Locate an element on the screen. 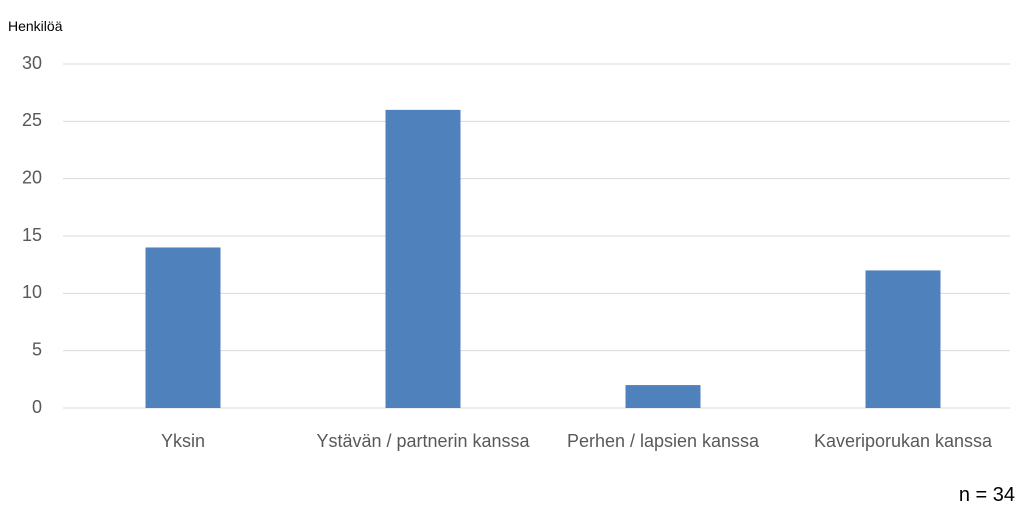 Image resolution: width=1015 pixels, height=506 pixels. annotation: n = 34 is located at coordinates (986, 495).